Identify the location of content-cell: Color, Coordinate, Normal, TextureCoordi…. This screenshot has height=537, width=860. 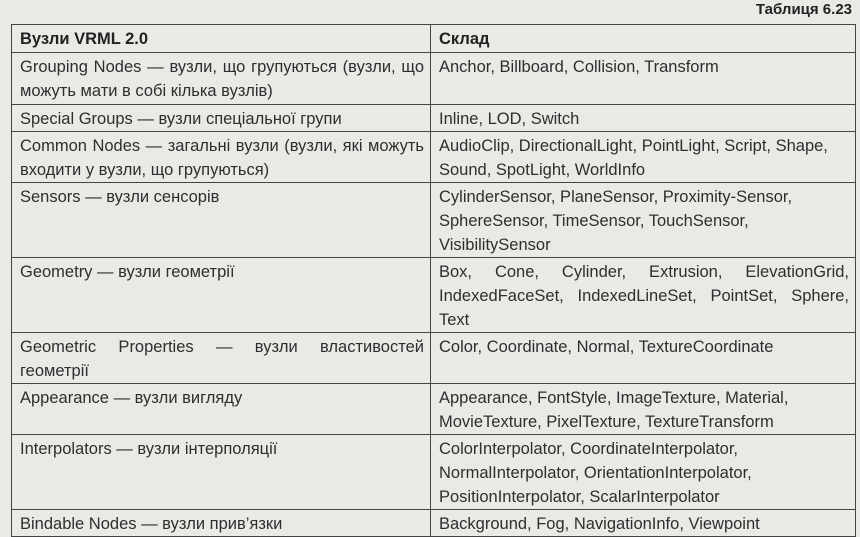
(643, 358).